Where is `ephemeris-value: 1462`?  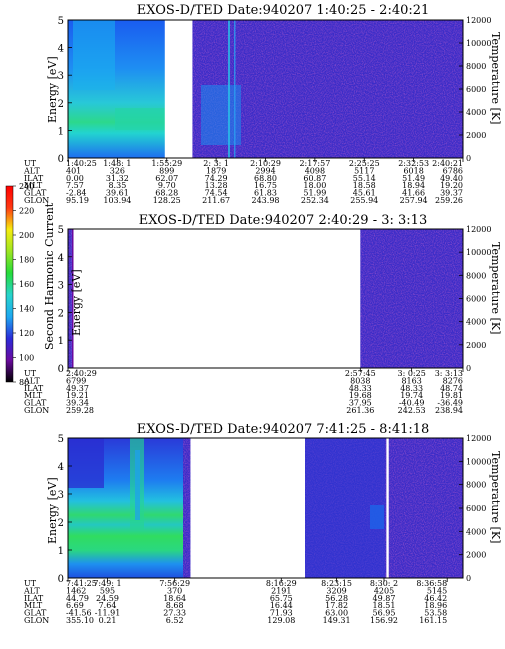
ephemeris-value: 1462 is located at coordinates (76, 590).